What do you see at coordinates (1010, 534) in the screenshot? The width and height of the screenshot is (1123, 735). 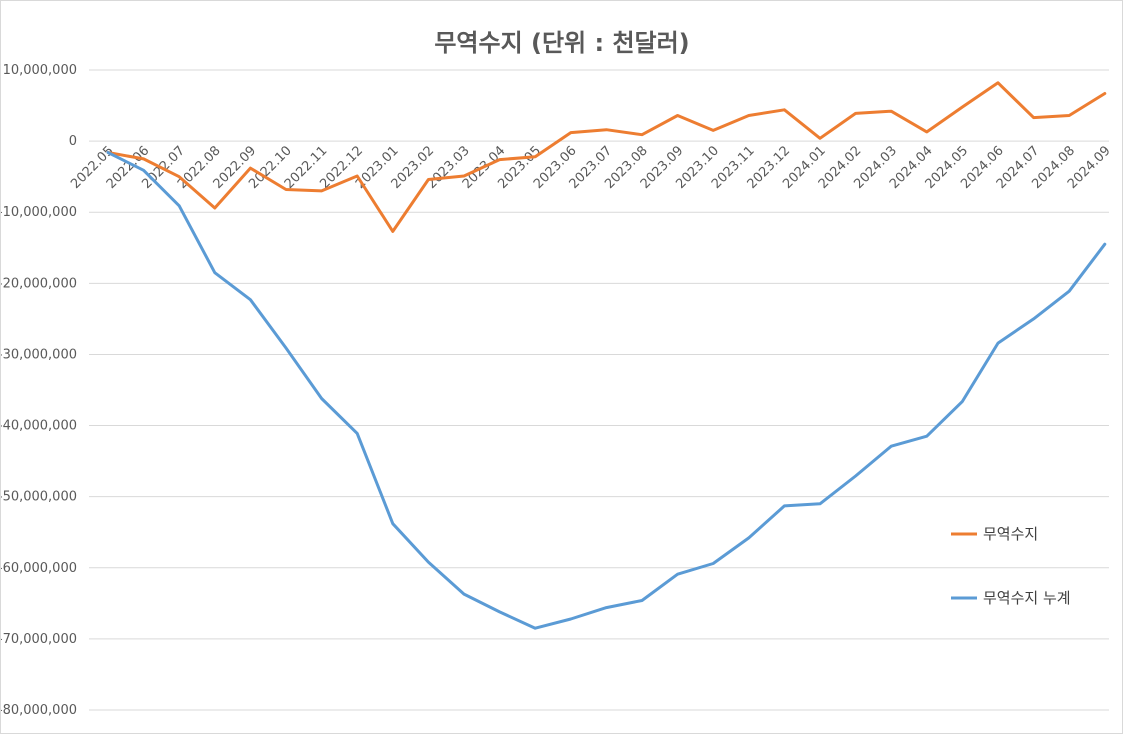 I see `legend-label: 무역수지` at bounding box center [1010, 534].